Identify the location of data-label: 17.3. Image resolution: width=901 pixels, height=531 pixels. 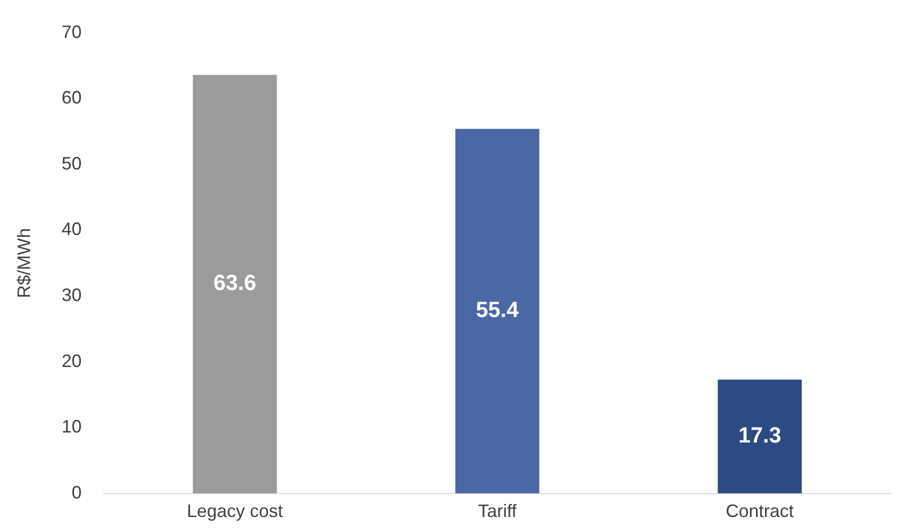
(760, 435).